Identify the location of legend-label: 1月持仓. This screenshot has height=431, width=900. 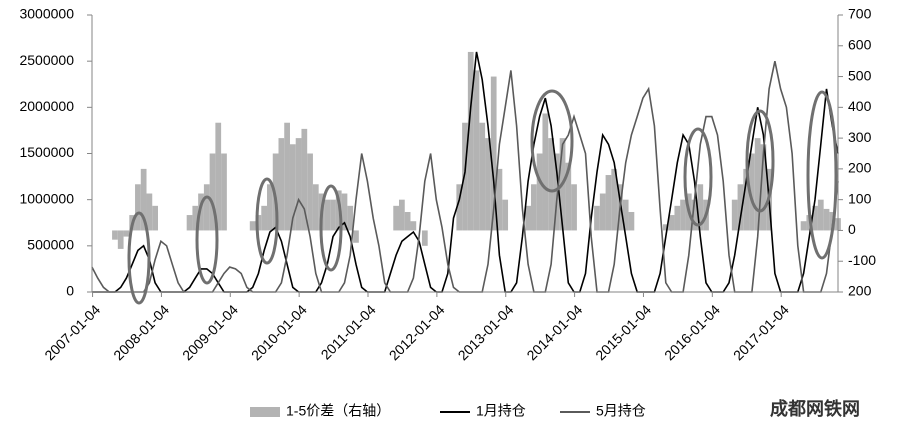
(501, 411).